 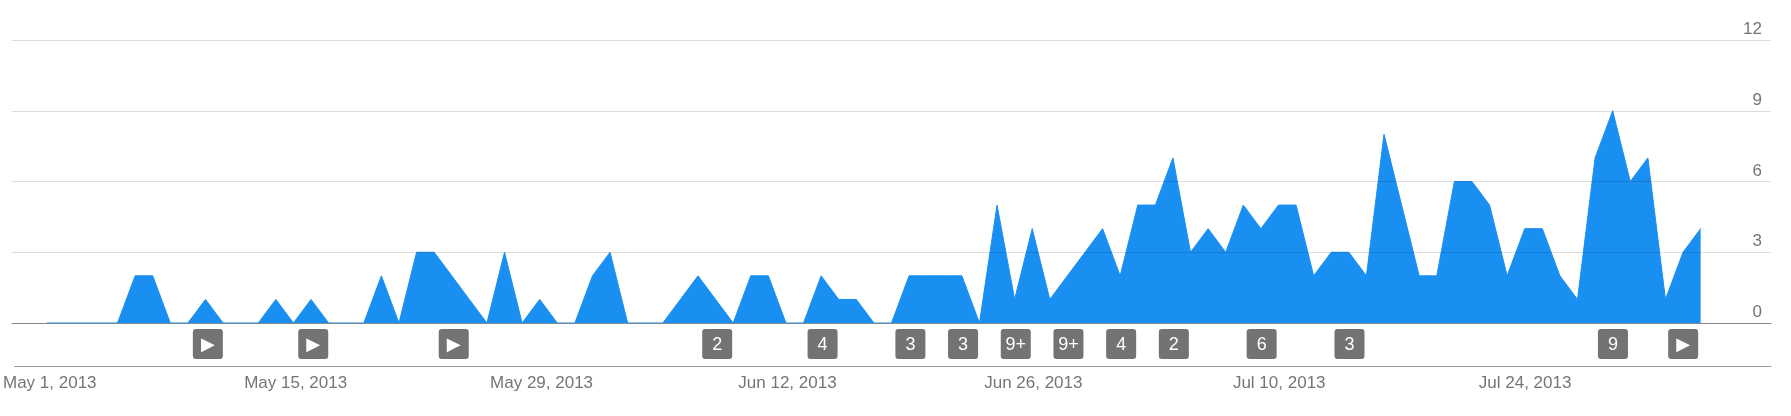 I want to click on y-tick-label: 6, so click(x=1757, y=170).